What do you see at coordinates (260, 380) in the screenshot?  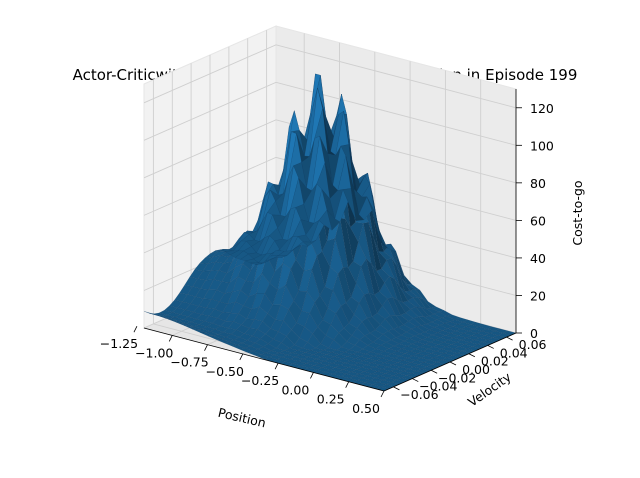 I see `x-tick-label: −0.25` at bounding box center [260, 380].